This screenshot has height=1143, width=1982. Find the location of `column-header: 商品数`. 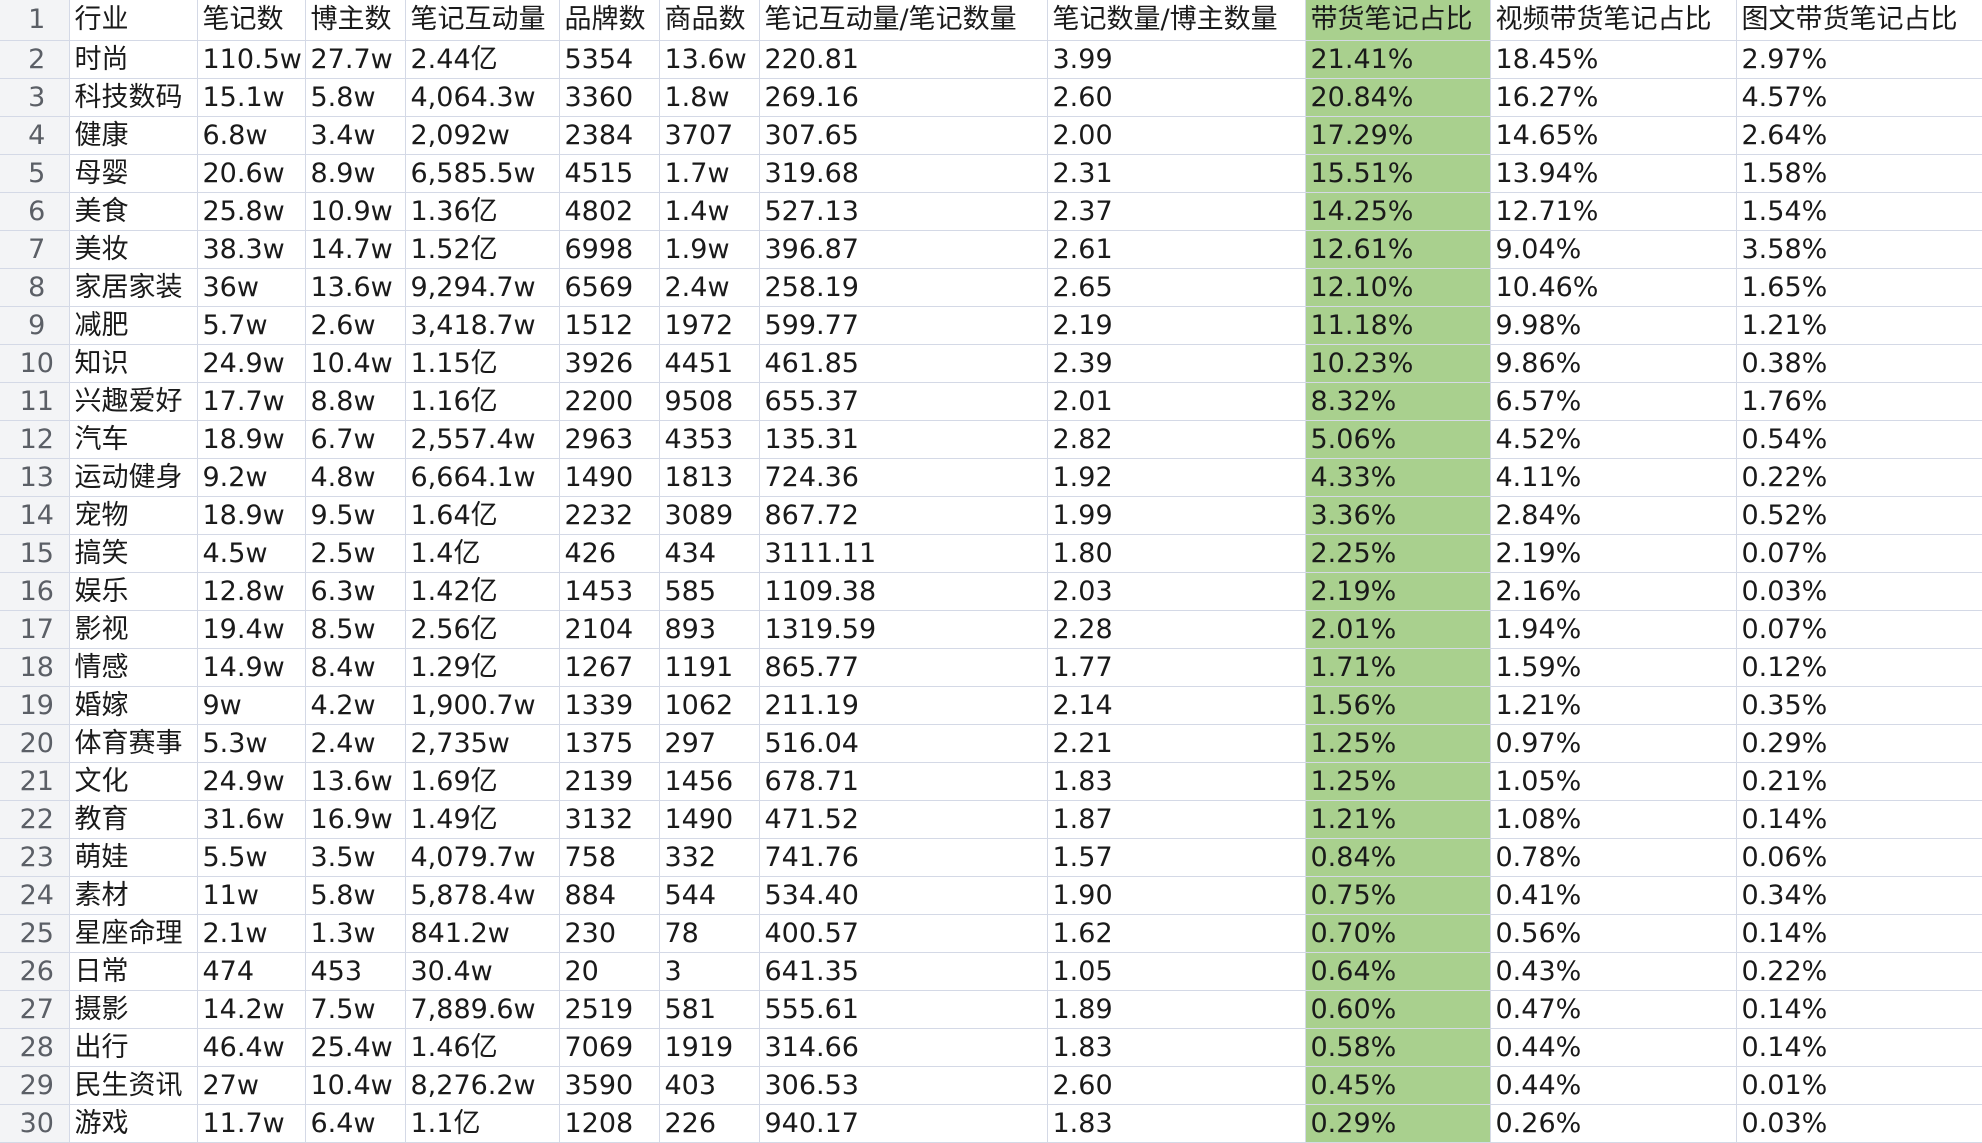

column-header: 商品数 is located at coordinates (709, 20).